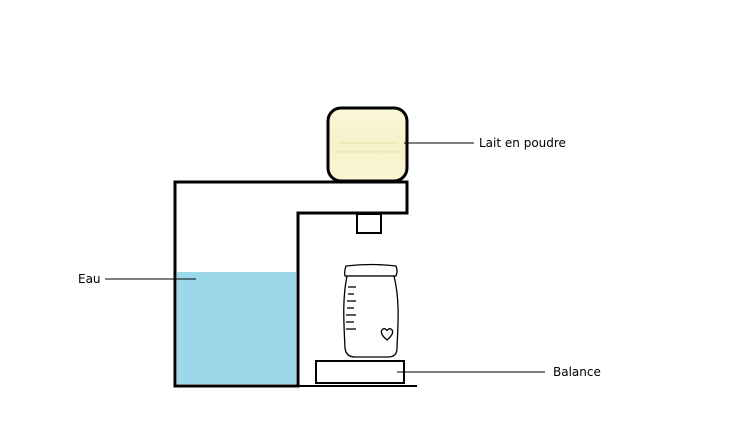 Image resolution: width=732 pixels, height=442 pixels. Describe the element at coordinates (371, 270) in the screenshot. I see `bottle-cap` at that location.